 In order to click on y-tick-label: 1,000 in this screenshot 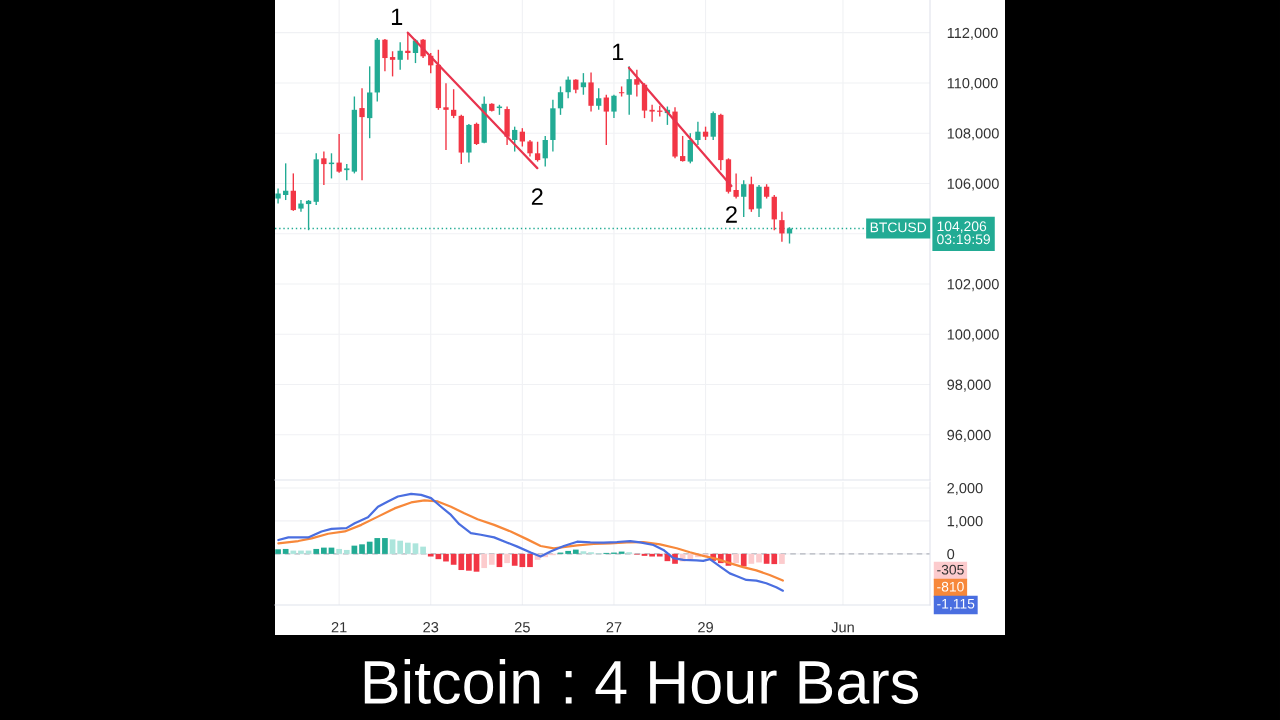, I will do `click(965, 522)`.